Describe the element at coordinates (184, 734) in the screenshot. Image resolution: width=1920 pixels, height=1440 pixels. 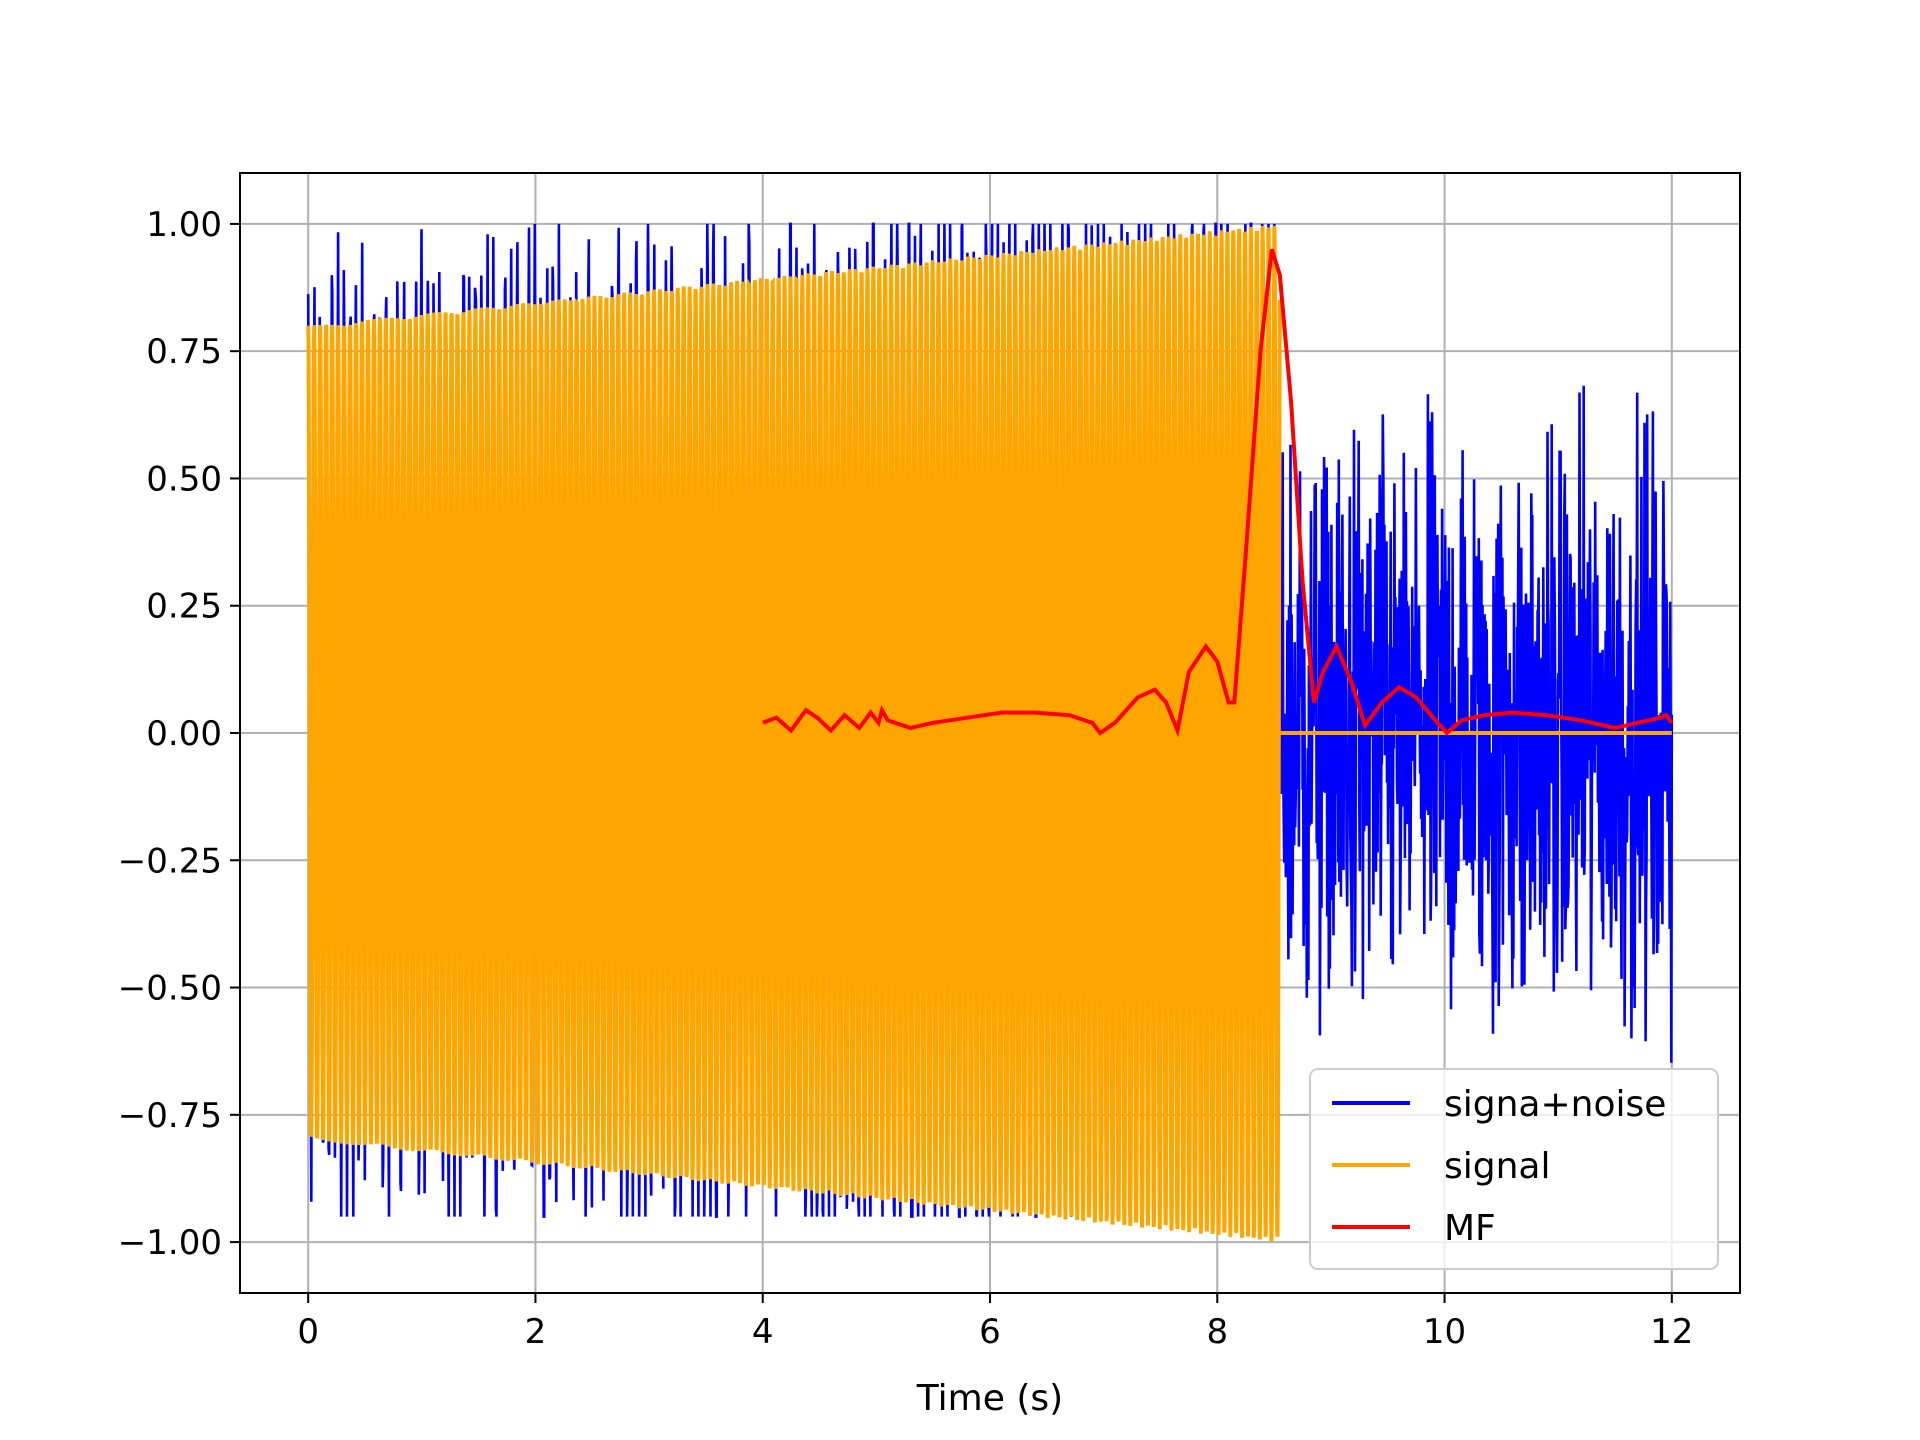
I see `y-tick-label: 0.00` at that location.